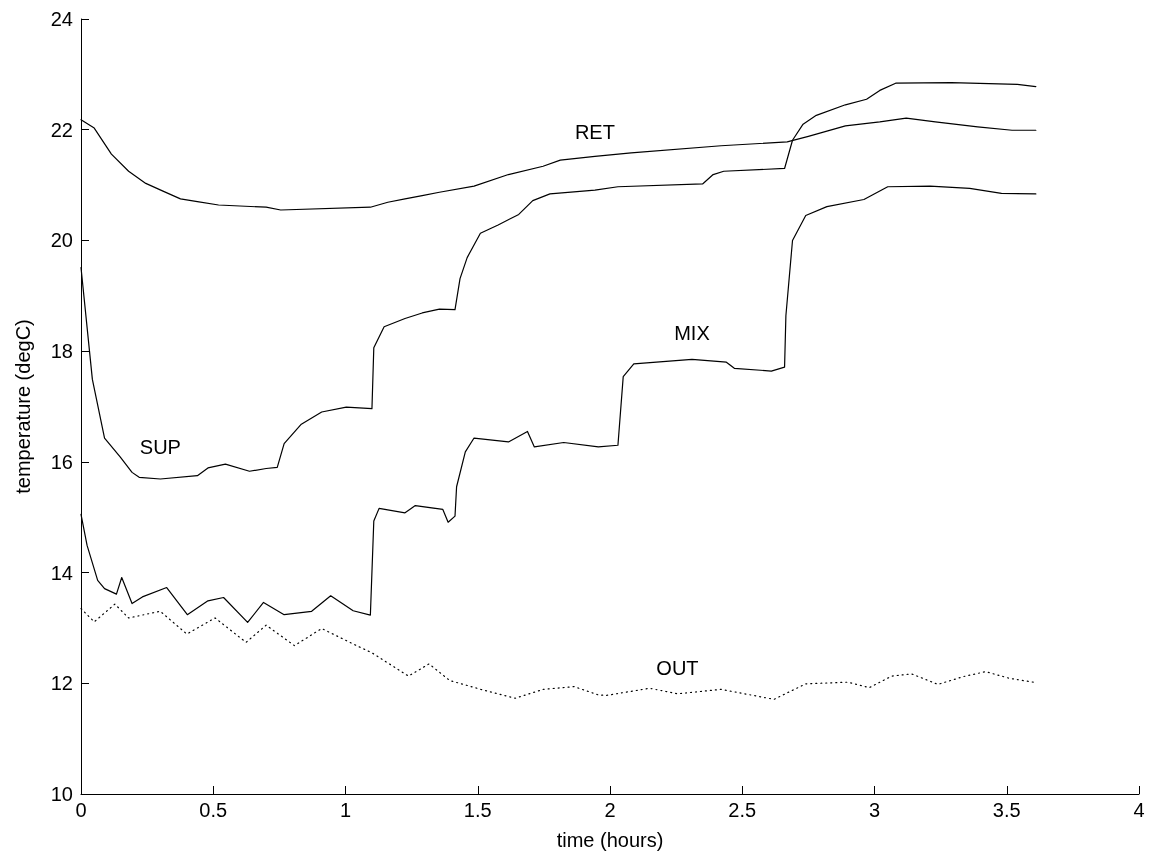  I want to click on y-tick-label: 20, so click(61, 240).